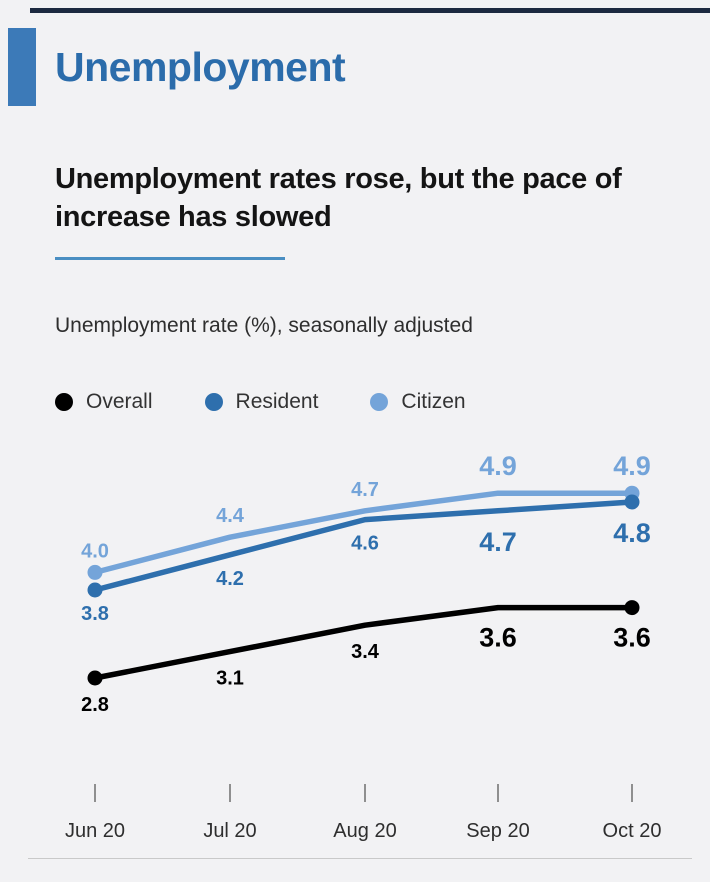 The image size is (710, 882). I want to click on legend-dot-citizen, so click(379, 402).